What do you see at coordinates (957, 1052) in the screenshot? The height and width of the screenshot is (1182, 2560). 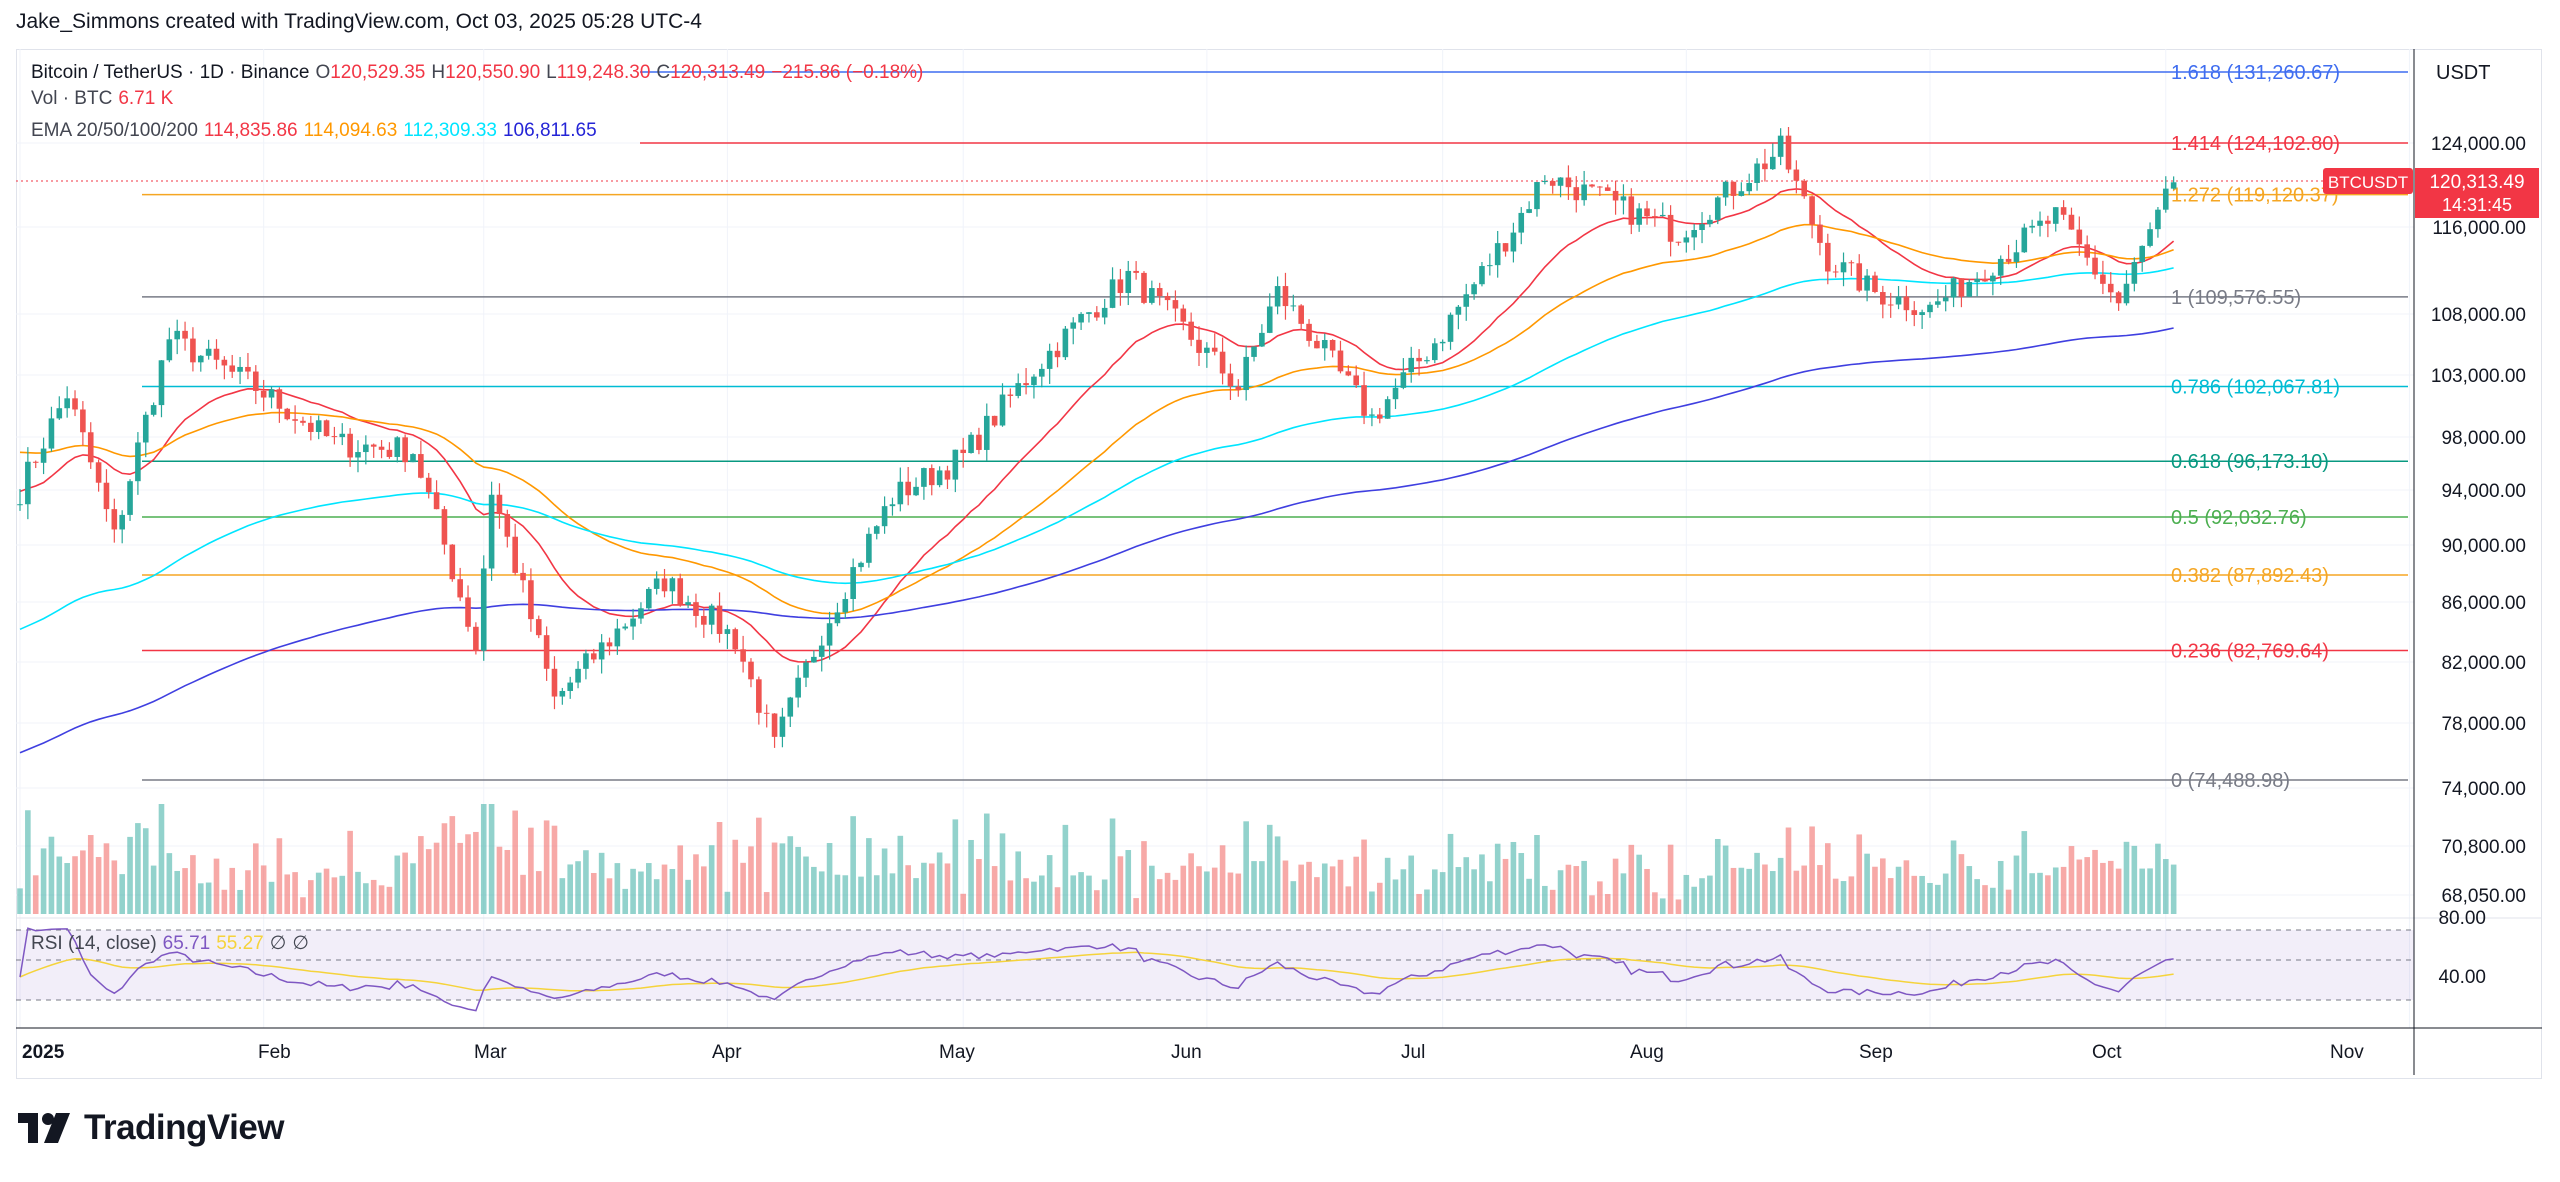 I see `time-tick-label: May` at bounding box center [957, 1052].